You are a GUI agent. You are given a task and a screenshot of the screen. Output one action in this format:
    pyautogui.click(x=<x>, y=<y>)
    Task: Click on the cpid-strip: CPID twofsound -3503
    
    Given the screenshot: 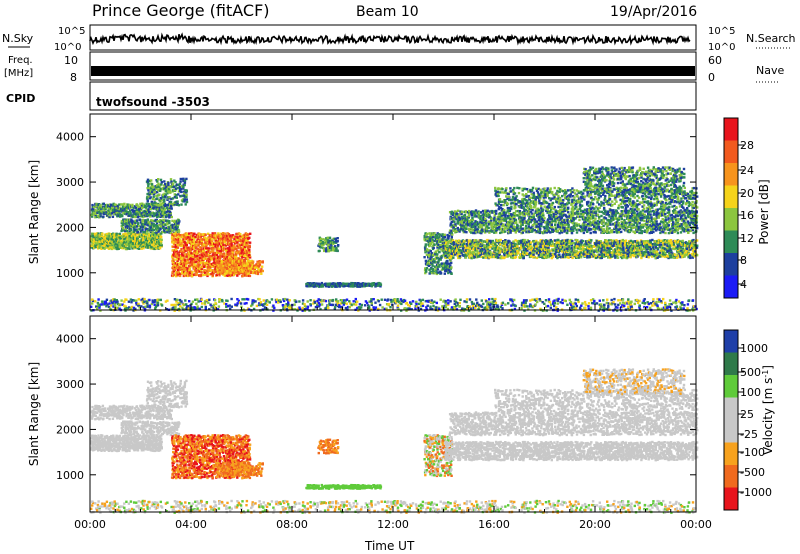 What is the action you would take?
    pyautogui.click(x=351, y=96)
    